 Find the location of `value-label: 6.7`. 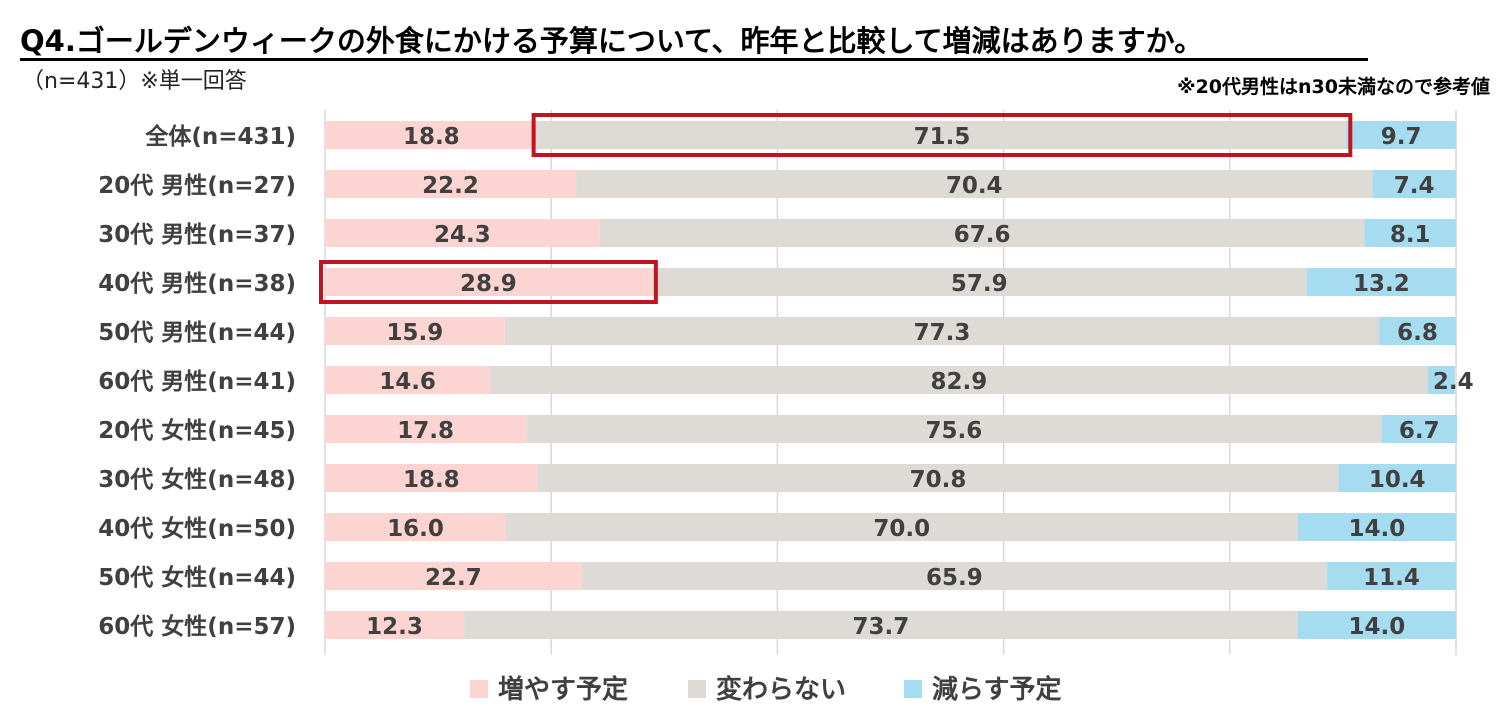

value-label: 6.7 is located at coordinates (1419, 431).